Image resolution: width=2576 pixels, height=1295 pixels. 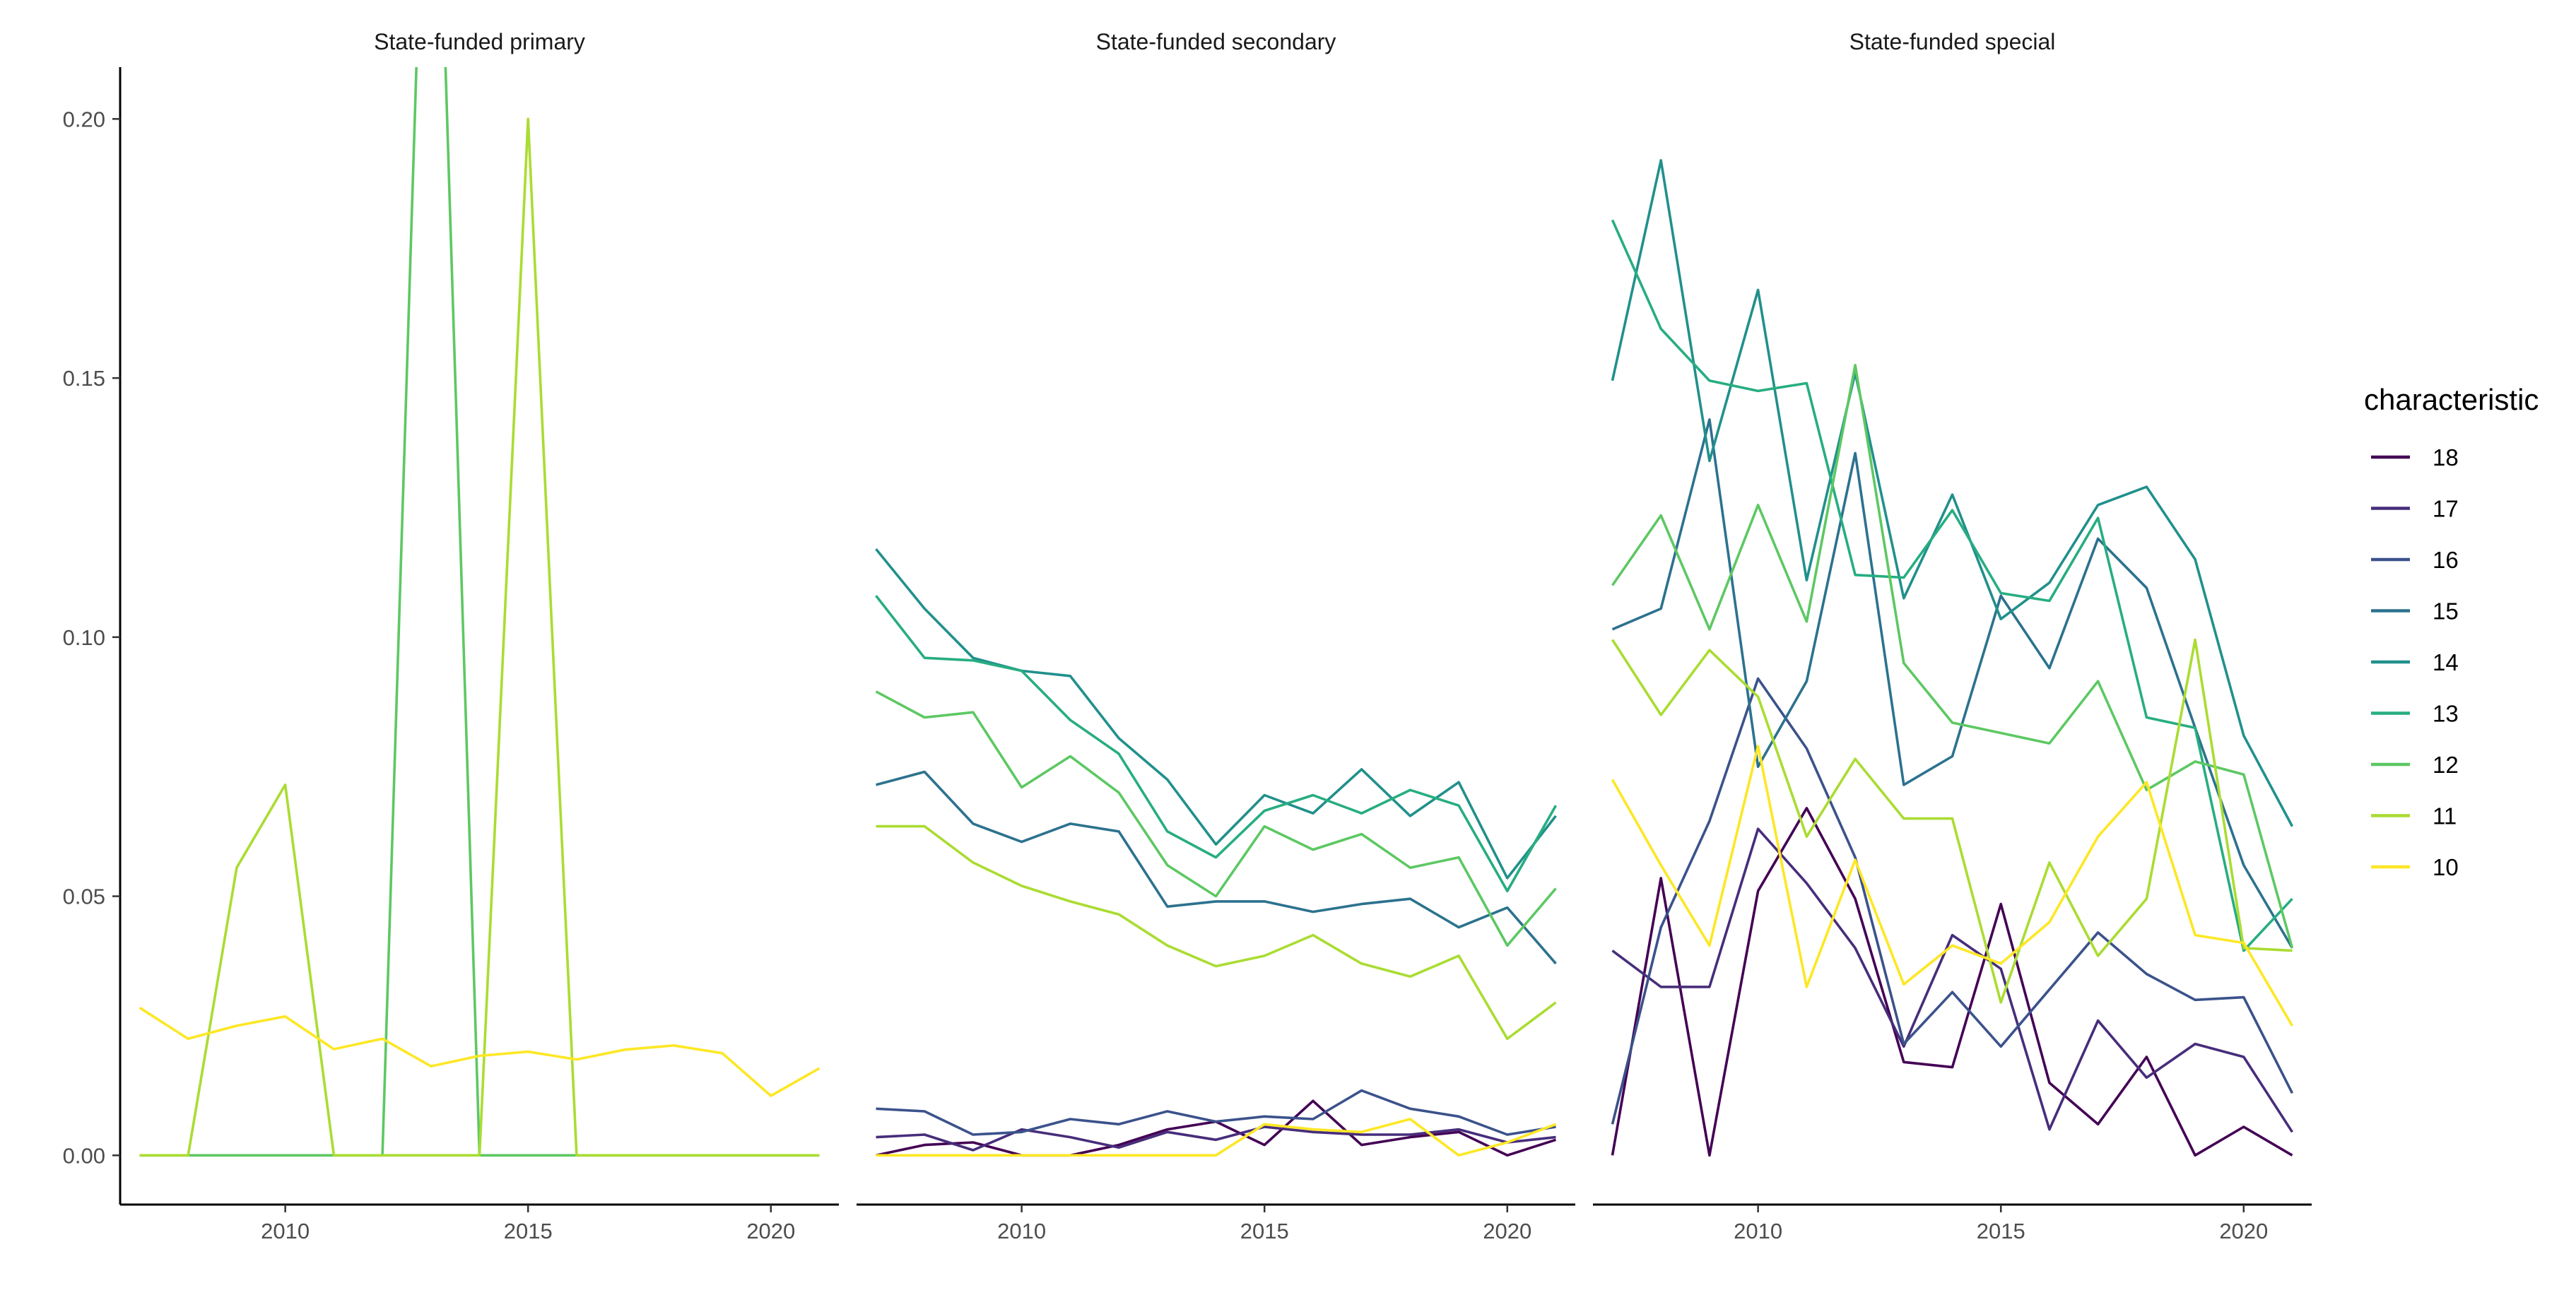 I want to click on legend-item: 17, so click(x=2415, y=509).